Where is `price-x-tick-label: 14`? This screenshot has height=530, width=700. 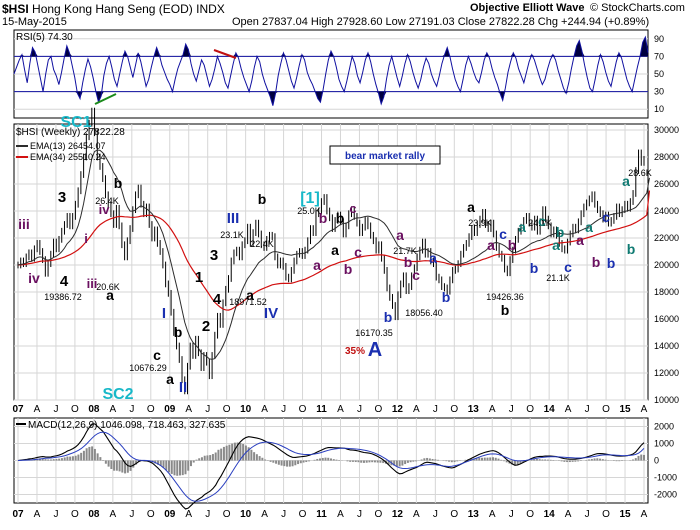 price-x-tick-label: 14 is located at coordinates (550, 409).